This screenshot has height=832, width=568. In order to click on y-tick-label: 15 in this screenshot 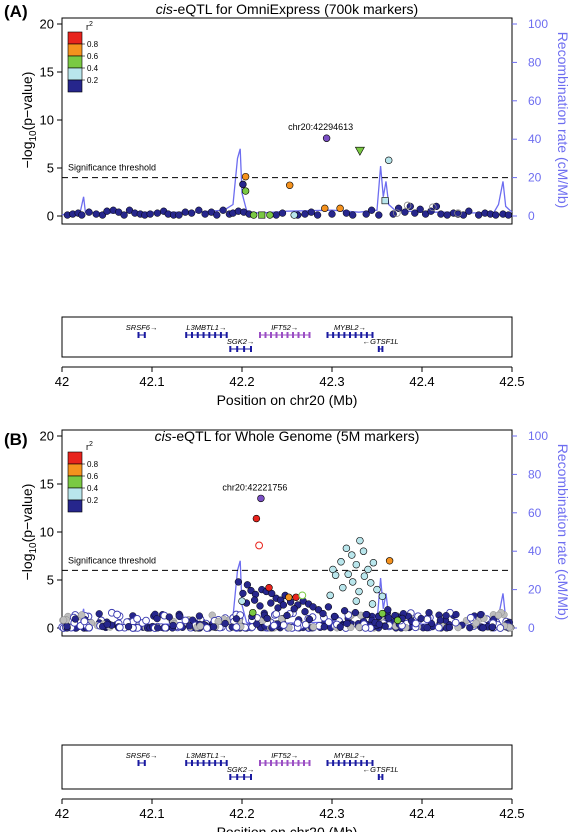, I will do `click(47, 72)`.